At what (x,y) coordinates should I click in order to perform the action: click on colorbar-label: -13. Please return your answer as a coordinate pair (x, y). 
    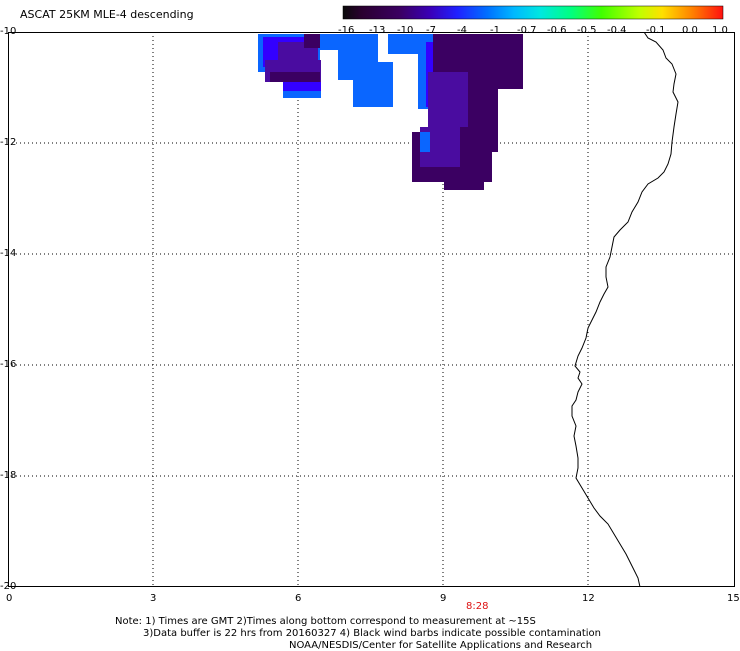
    Looking at the image, I should click on (377, 30).